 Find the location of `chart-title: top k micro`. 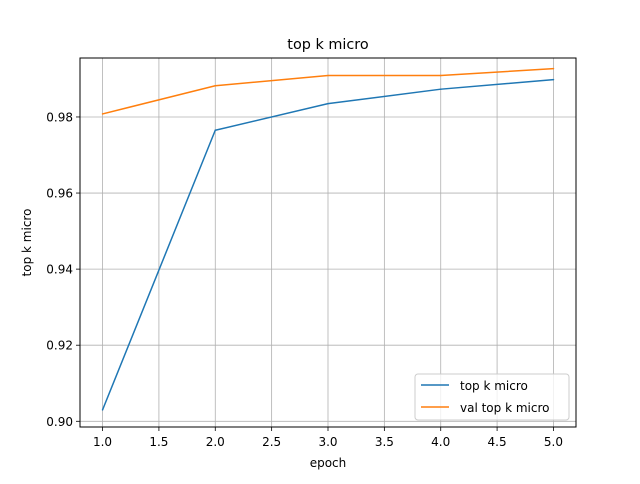

chart-title: top k micro is located at coordinates (328, 45).